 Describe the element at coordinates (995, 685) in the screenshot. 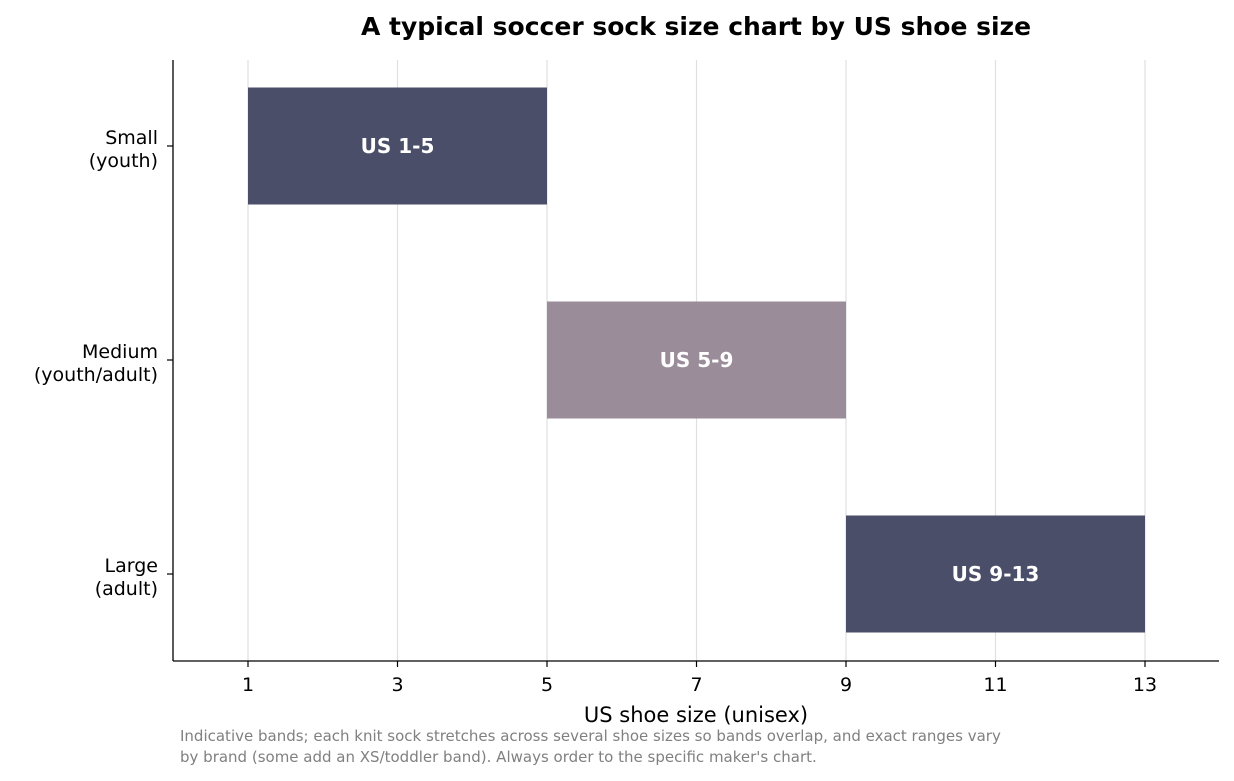

I see `x-tick-label-11: 11` at that location.